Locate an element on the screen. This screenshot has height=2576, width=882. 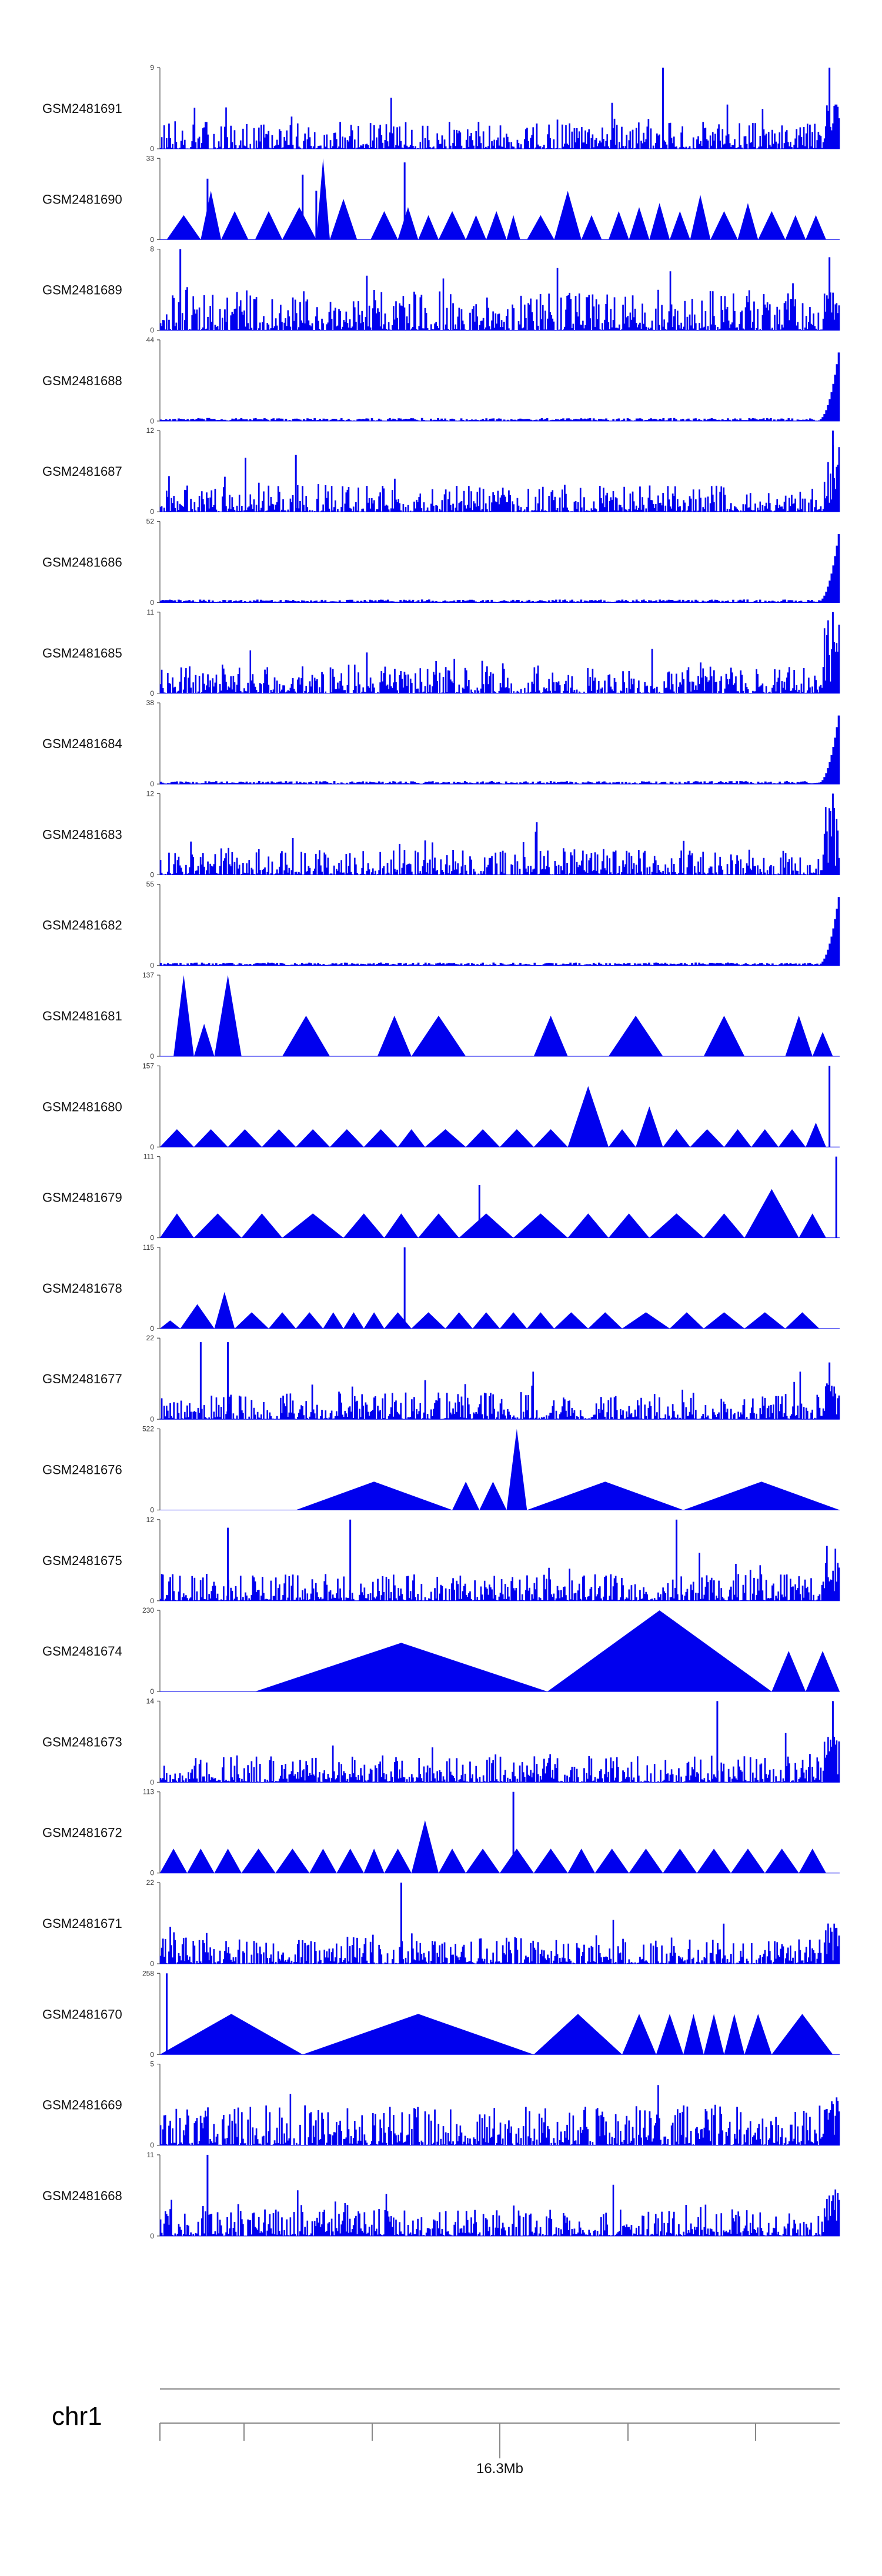
track-label: GSM2481681 is located at coordinates (82, 1016).